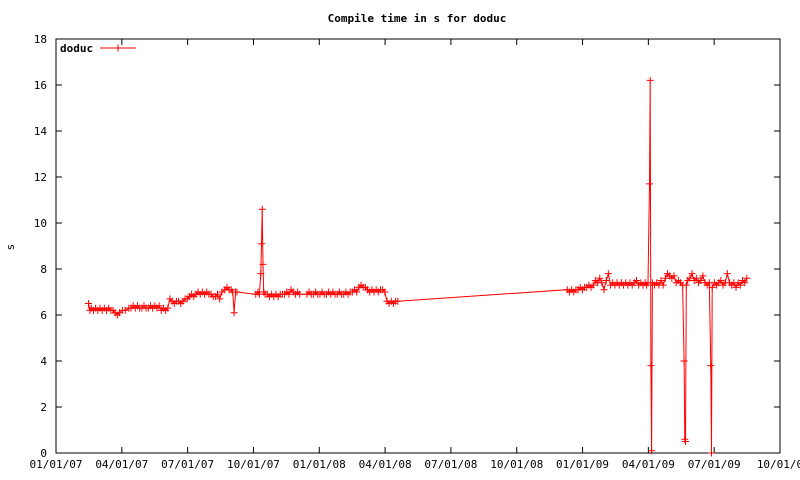 The height and width of the screenshot is (480, 800). Describe the element at coordinates (714, 464) in the screenshot. I see `x-tick-label-10: 07/01/09` at that location.